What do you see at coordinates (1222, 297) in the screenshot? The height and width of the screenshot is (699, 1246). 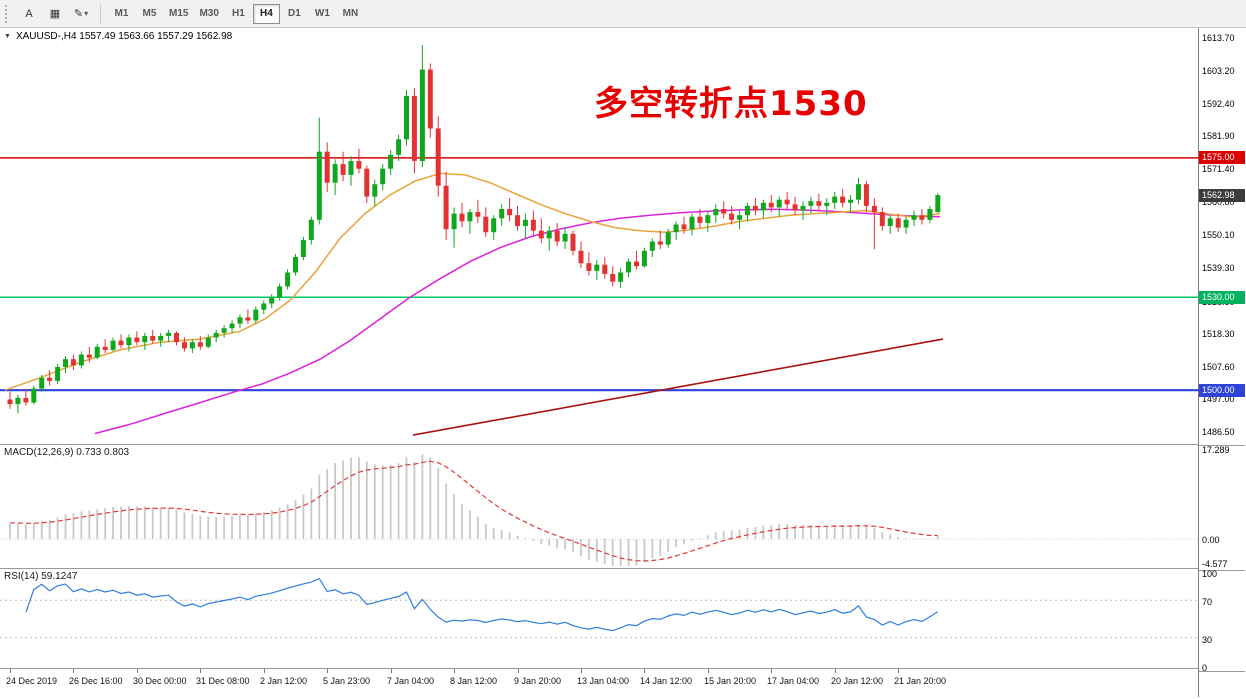 I see `price-tag: 1530.00` at bounding box center [1222, 297].